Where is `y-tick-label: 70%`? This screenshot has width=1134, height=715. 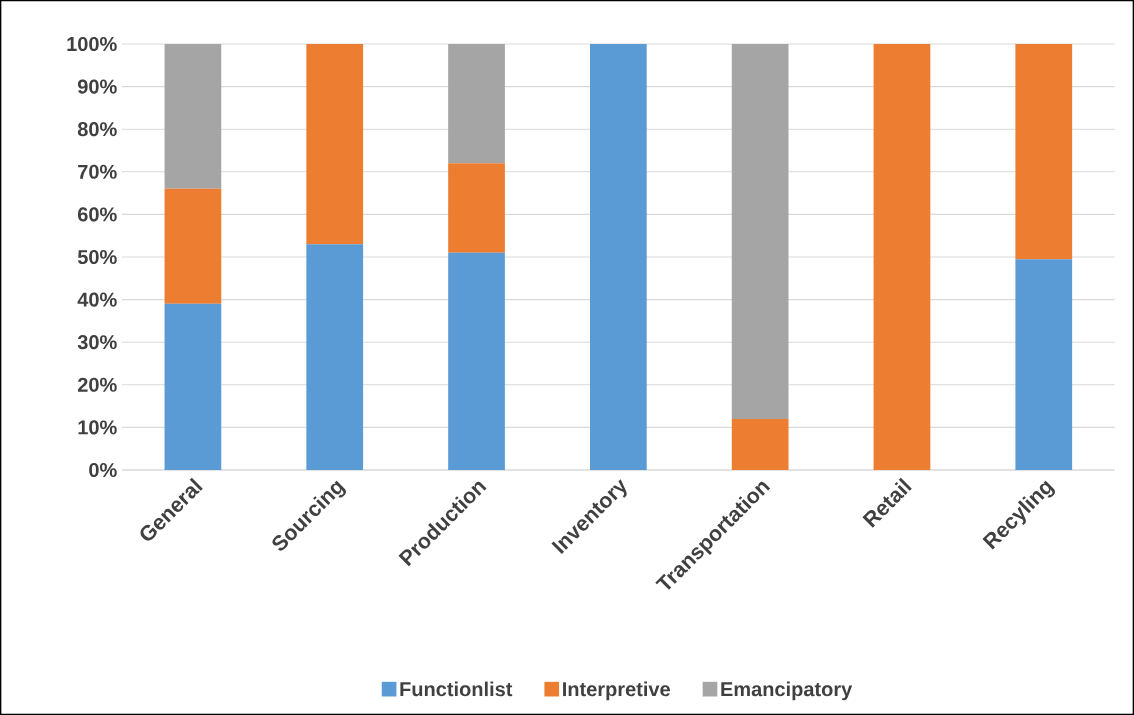
y-tick-label: 70% is located at coordinates (97, 171).